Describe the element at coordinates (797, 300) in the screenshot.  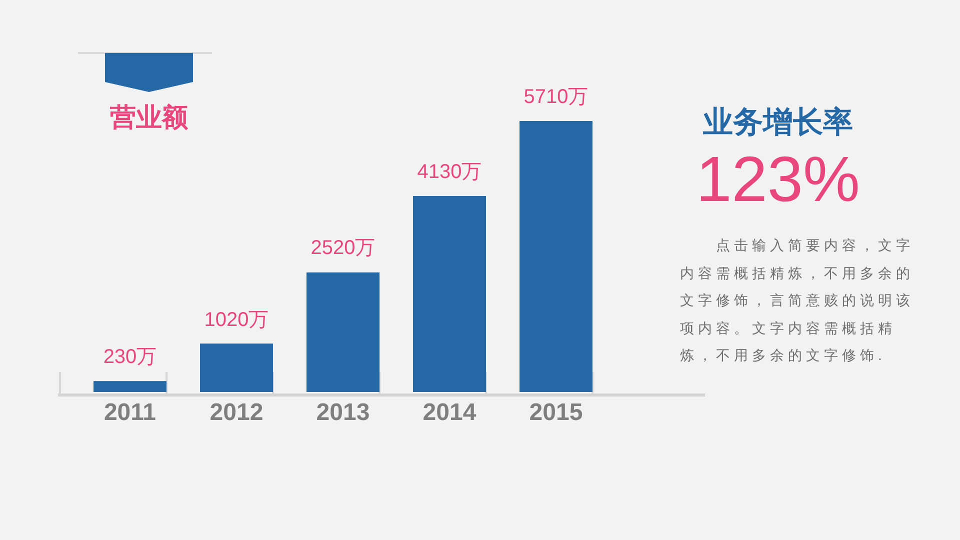
I see `text: 点击输入简要内容，文字内容需概括精炼，不用多余的文字修饰，言简意赅的说明该项内容。文字内容需概括精炼，不用多余的文字修饰.` at that location.